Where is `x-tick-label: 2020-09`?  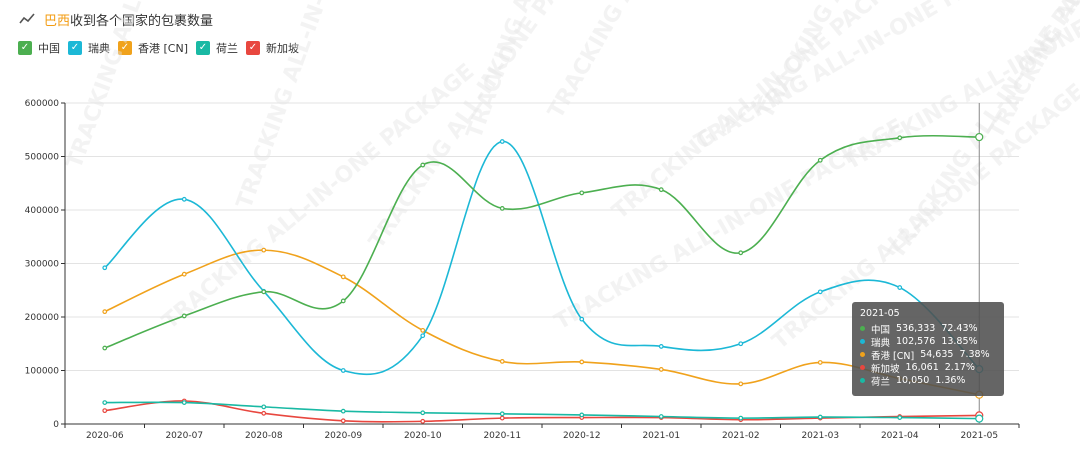 x-tick-label: 2020-09 is located at coordinates (343, 436).